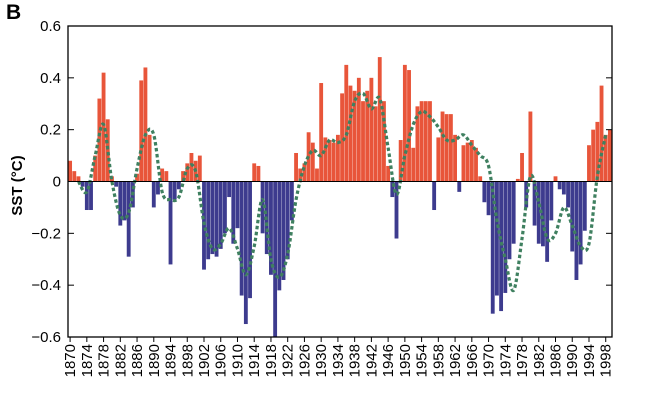  Describe the element at coordinates (584, 206) in the screenshot. I see `bar-1993` at that location.